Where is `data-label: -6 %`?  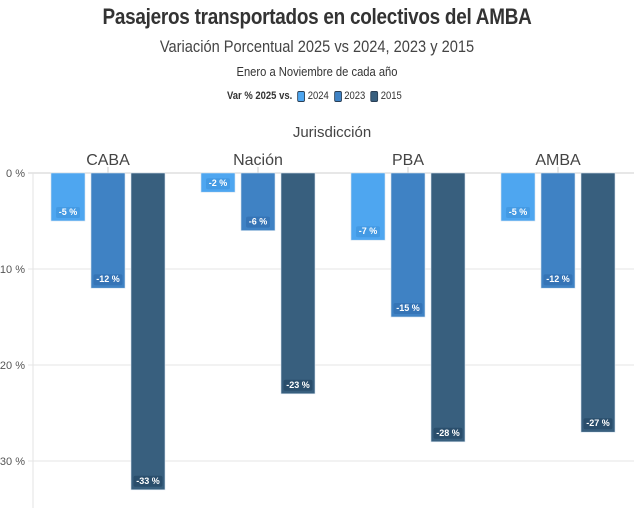 data-label: -6 % is located at coordinates (258, 222).